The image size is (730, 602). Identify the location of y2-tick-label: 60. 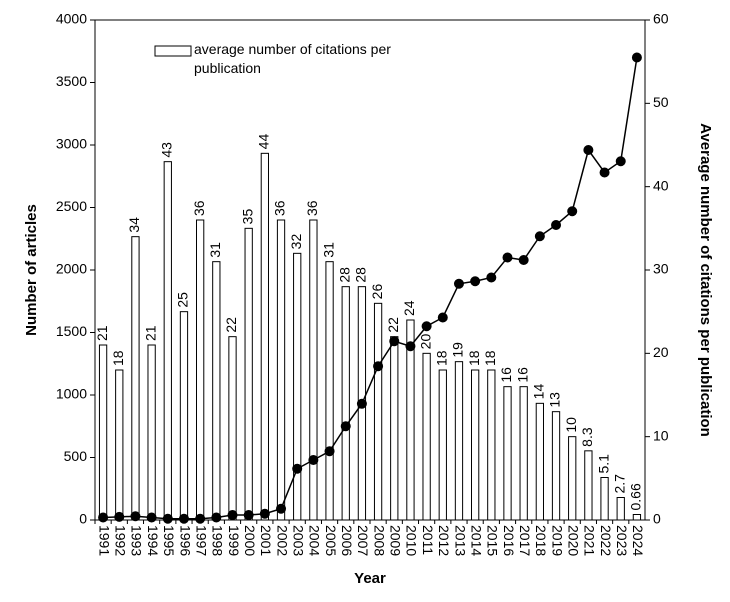
(661, 19).